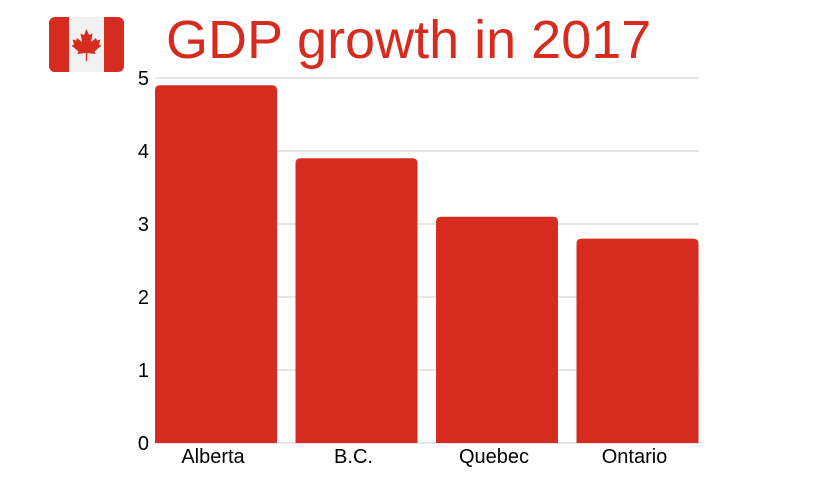 The width and height of the screenshot is (819, 488). I want to click on bar-ontario, so click(637, 340).